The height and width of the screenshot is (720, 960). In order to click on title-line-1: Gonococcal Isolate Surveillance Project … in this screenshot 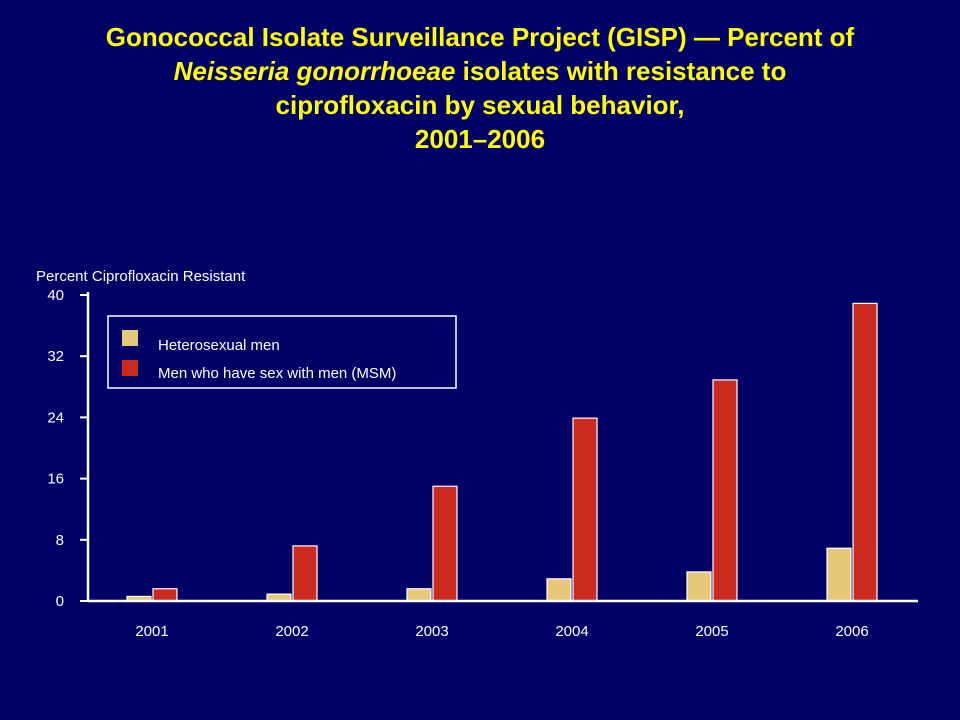, I will do `click(480, 37)`.